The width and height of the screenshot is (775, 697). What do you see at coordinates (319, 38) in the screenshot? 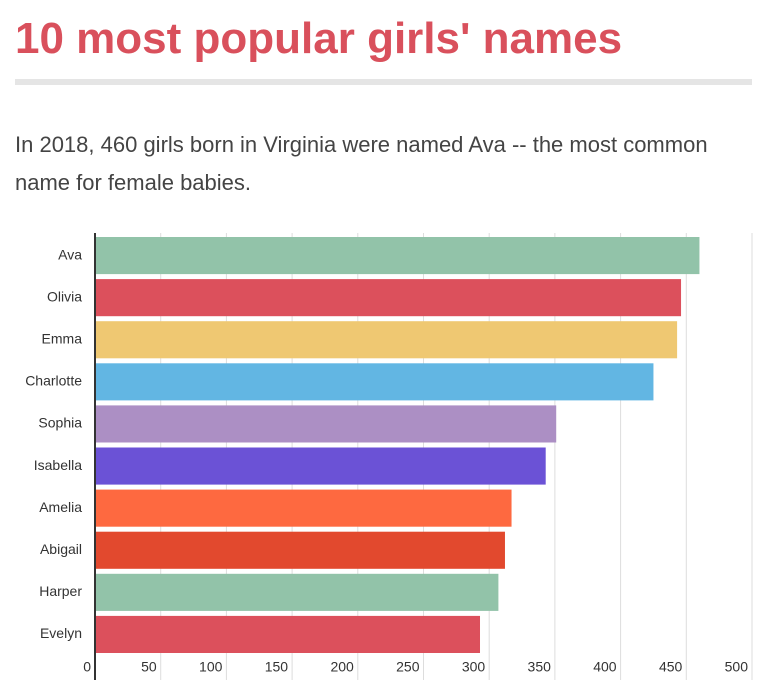
I see `chart-title: 10 most popular girls' names` at bounding box center [319, 38].